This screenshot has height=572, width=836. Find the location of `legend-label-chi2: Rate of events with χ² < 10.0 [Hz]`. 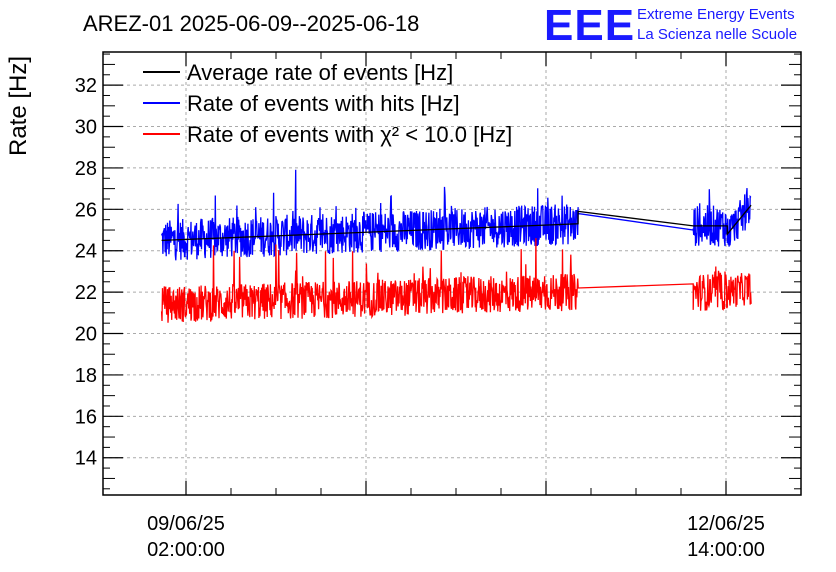

legend-label-chi2: Rate of events with χ² < 10.0 [Hz] is located at coordinates (349, 134).